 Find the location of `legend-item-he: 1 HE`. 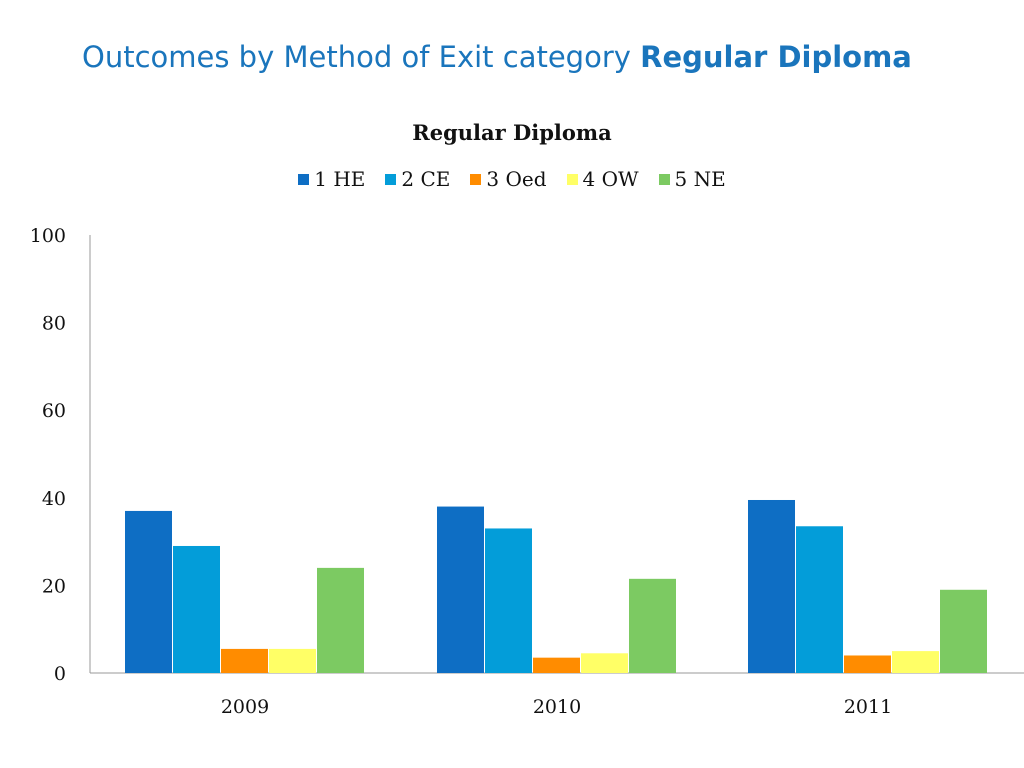

legend-item-he: 1 HE is located at coordinates (331, 179).